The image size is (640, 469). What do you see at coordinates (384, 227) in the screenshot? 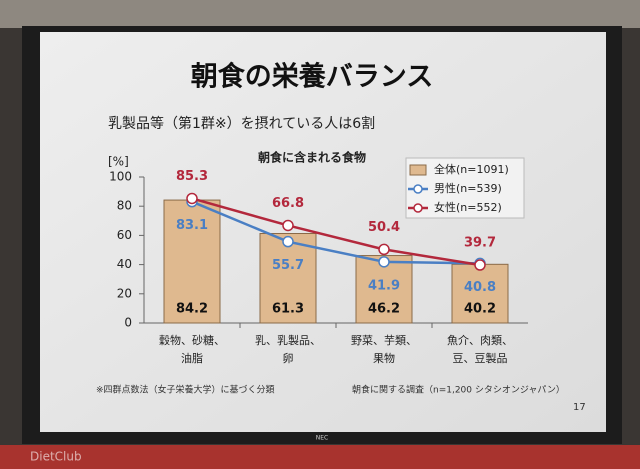
I see `point-label: 50.4` at bounding box center [384, 227].